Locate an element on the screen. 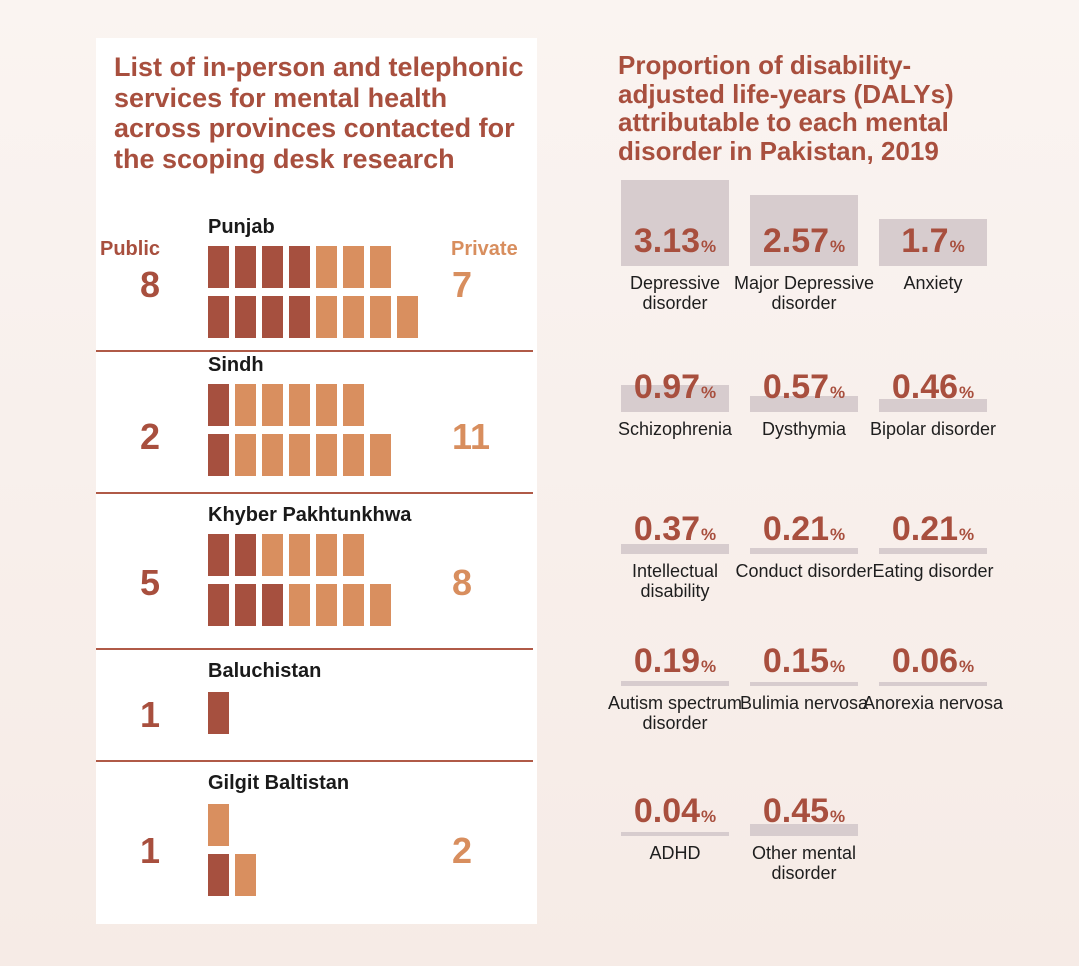  dalys-value: 0.57% is located at coordinates (804, 387).